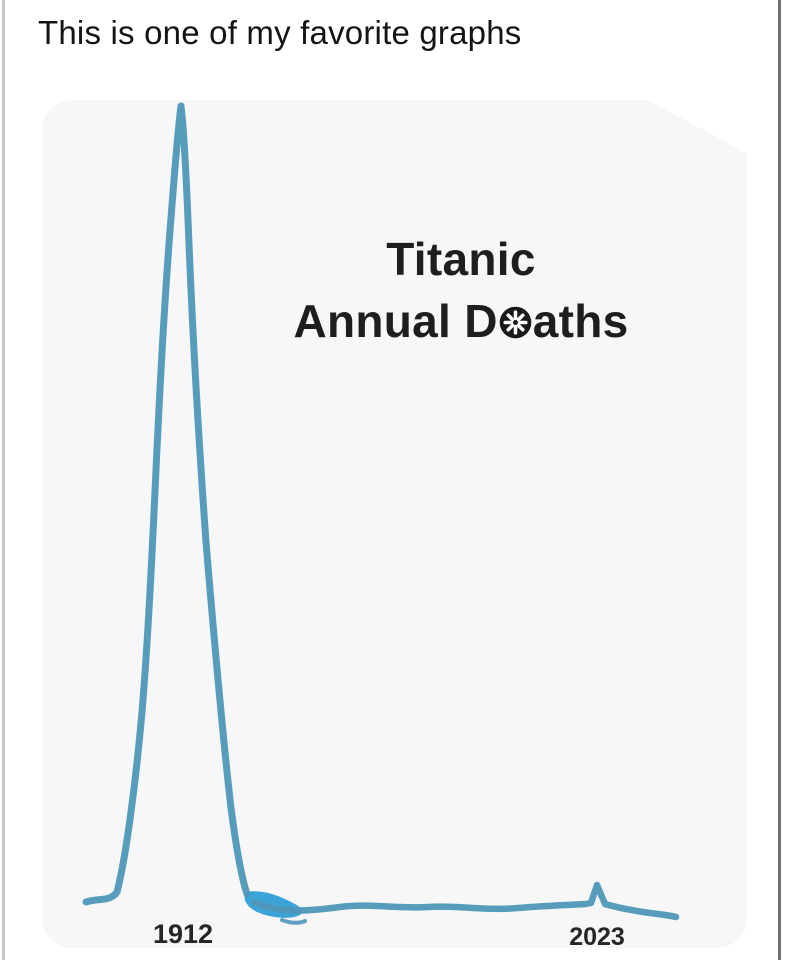 Image resolution: width=787 pixels, height=960 pixels. I want to click on chart-title: Titanic Annual D aths, so click(461, 290).